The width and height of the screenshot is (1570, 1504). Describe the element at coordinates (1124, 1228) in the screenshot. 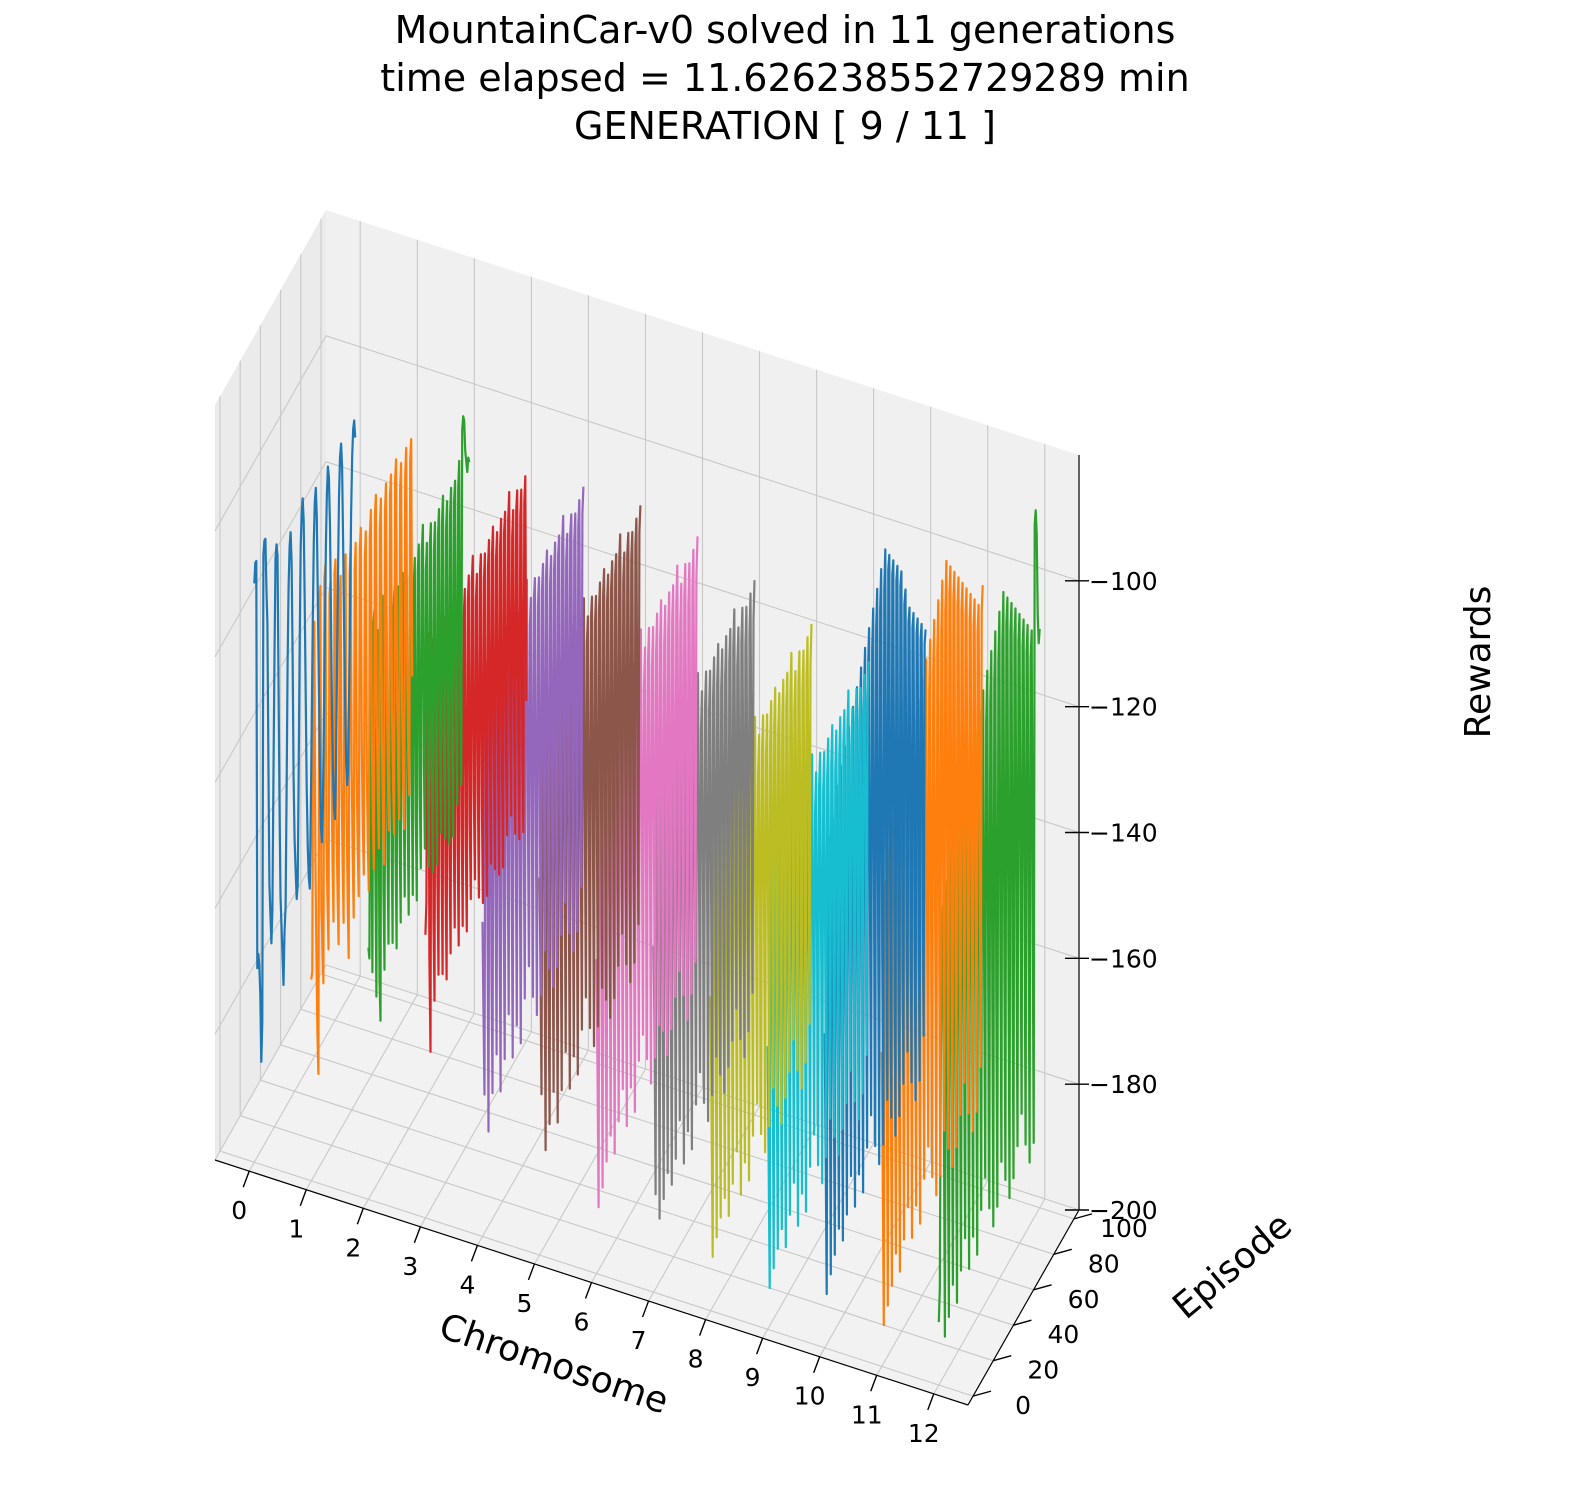

I see `y-tick-label: 100` at that location.